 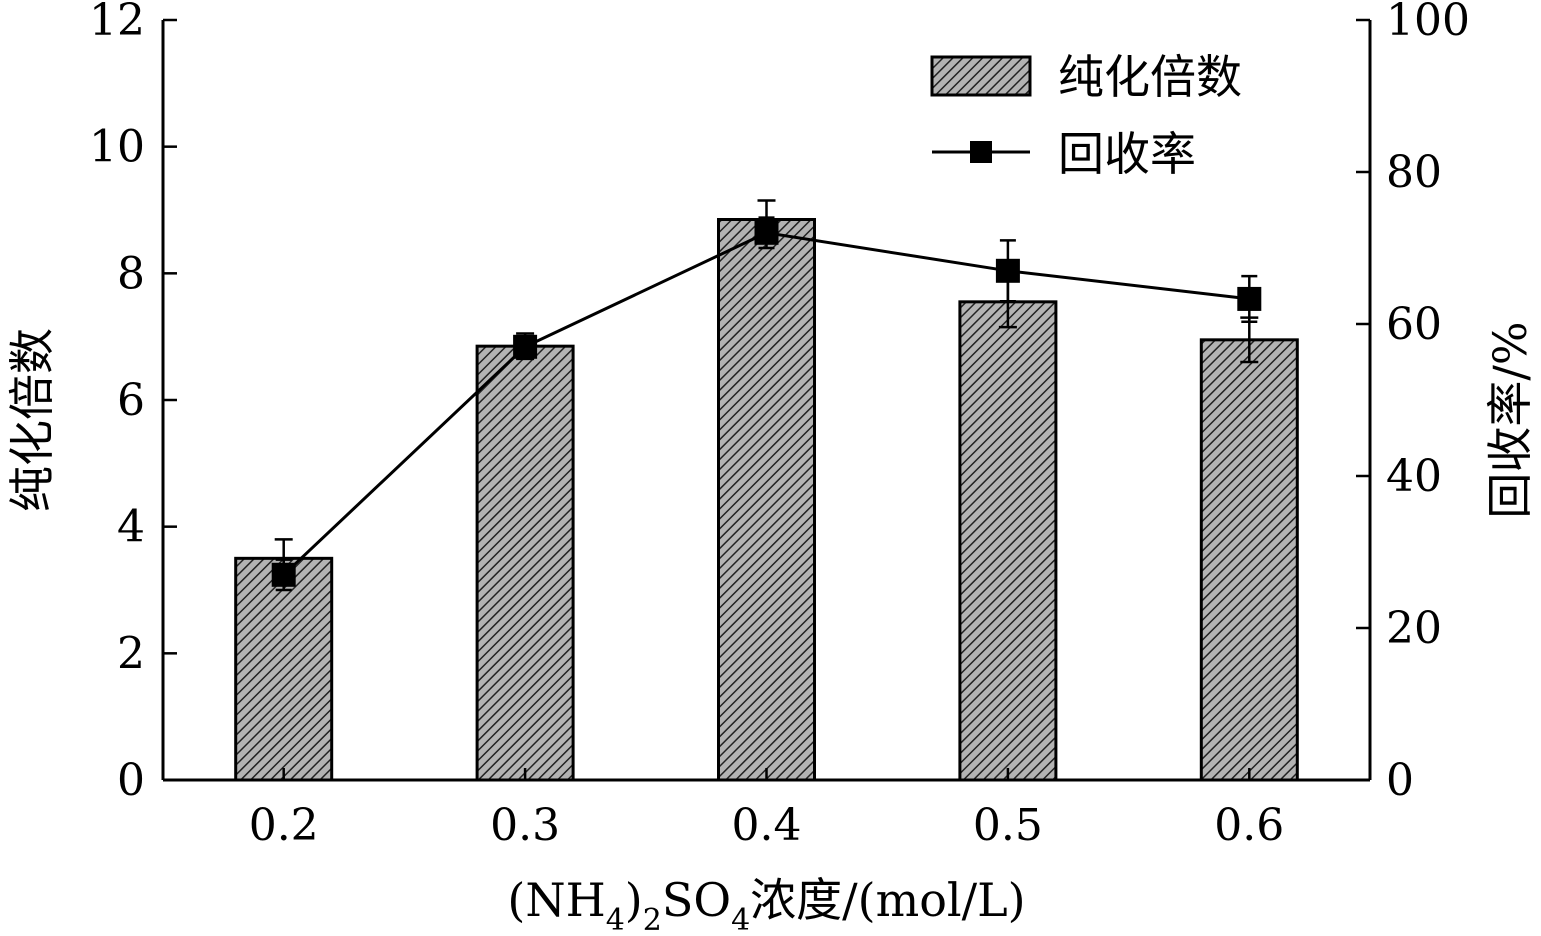 What do you see at coordinates (1414, 476) in the screenshot?
I see `y-tick-label-right: 40` at bounding box center [1414, 476].